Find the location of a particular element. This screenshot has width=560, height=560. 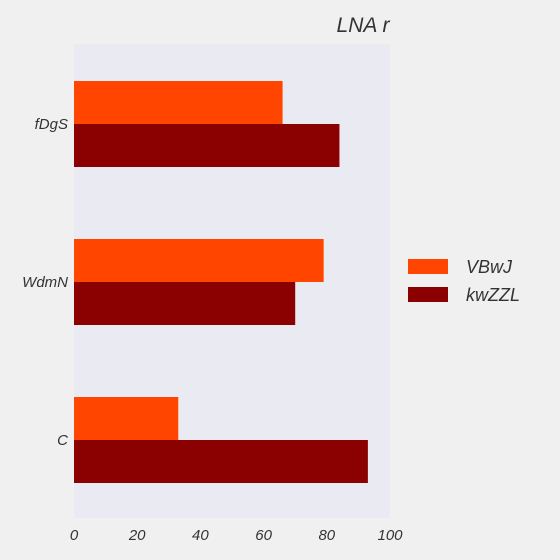

bar-VBwJ-fDgS is located at coordinates (178, 102).